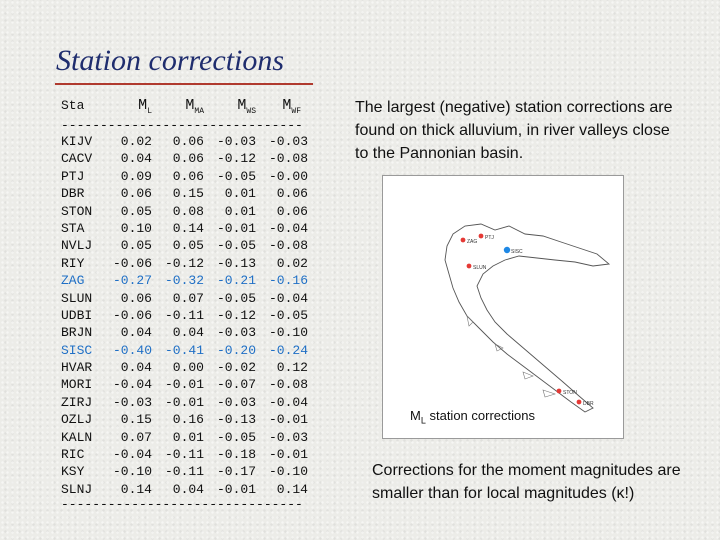 Image resolution: width=720 pixels, height=540 pixels. I want to click on cell-mwf: -0.10, so click(288, 333).